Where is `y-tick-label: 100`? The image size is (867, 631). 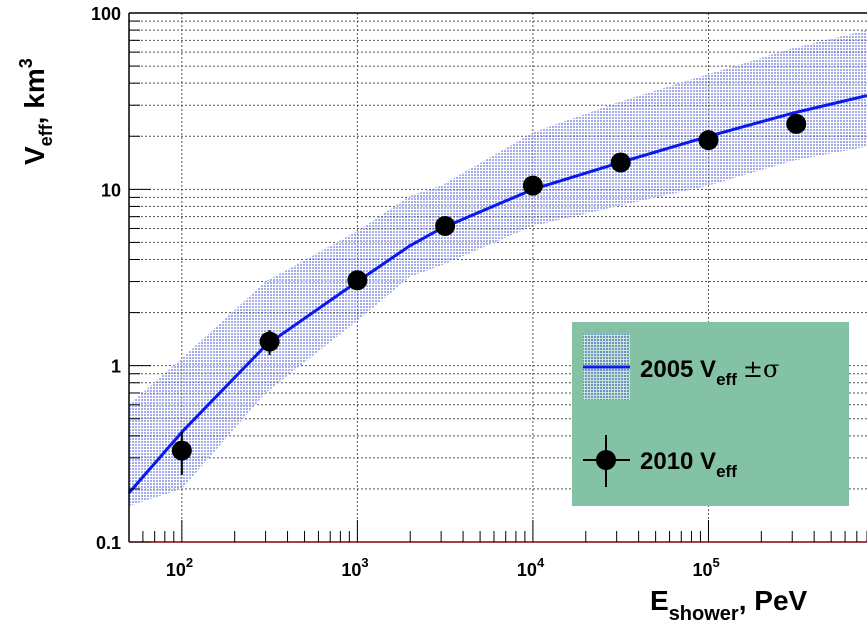
y-tick-label: 100 is located at coordinates (106, 14).